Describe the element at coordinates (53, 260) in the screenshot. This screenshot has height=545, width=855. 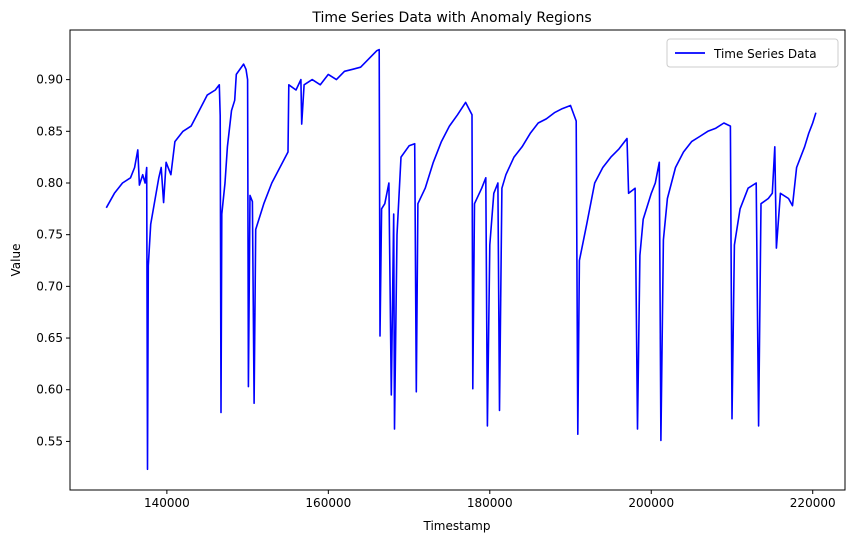
I see `y-axis-ticks: 0.55 0.60 0.65 0.70 0.75 0.80 0.85 0.90` at that location.